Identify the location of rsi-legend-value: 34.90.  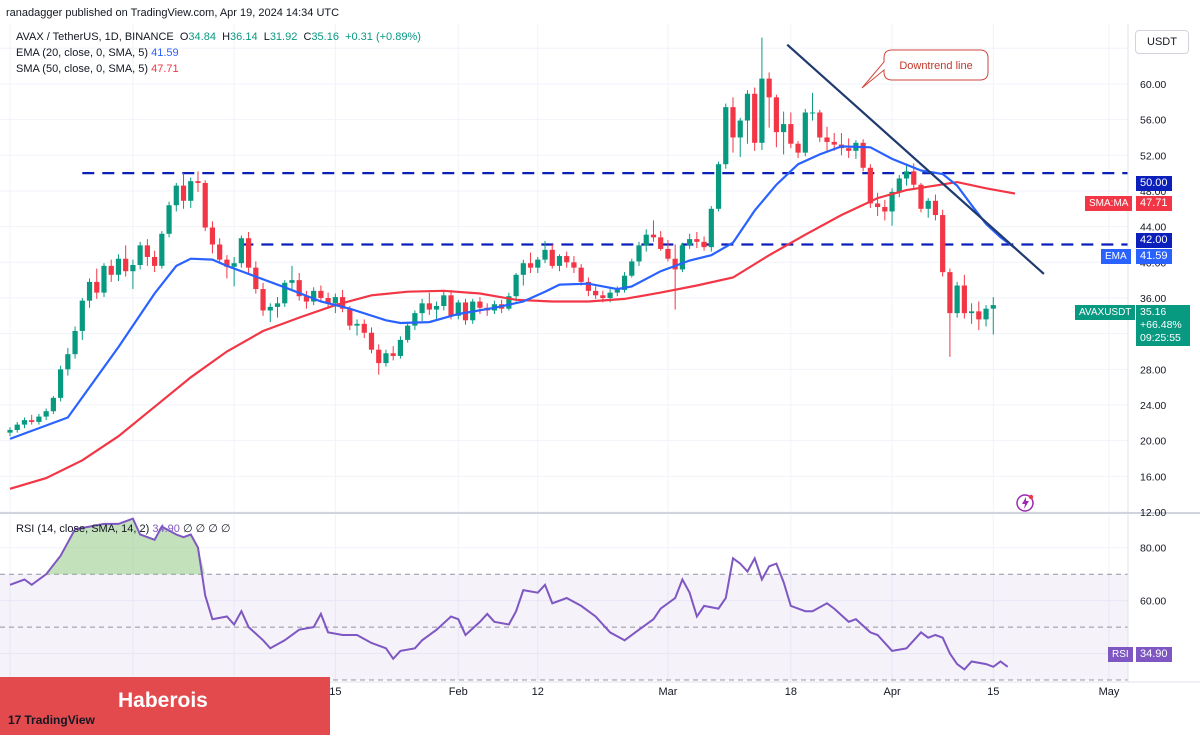
(166, 529).